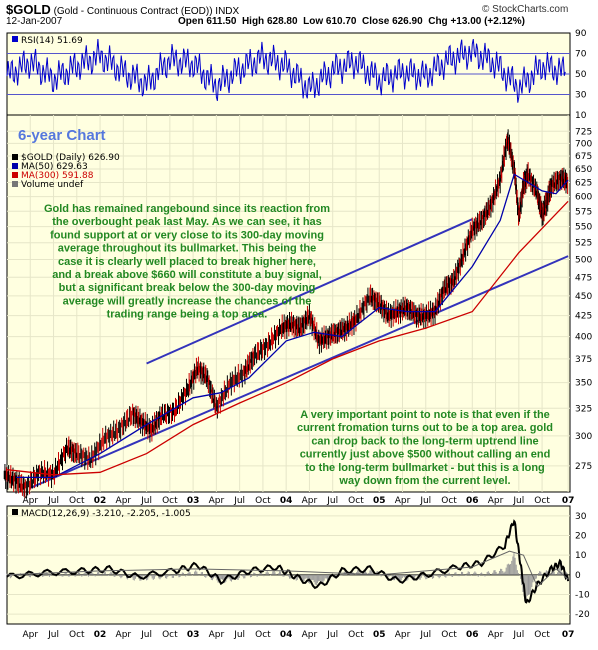 The image size is (598, 650). I want to click on macd-x-tick-label: 05, so click(379, 635).